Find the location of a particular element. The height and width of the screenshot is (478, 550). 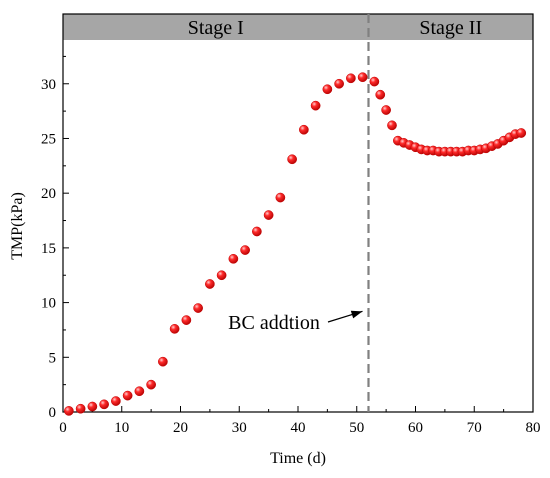

x-tick-label: 20 is located at coordinates (180, 428).